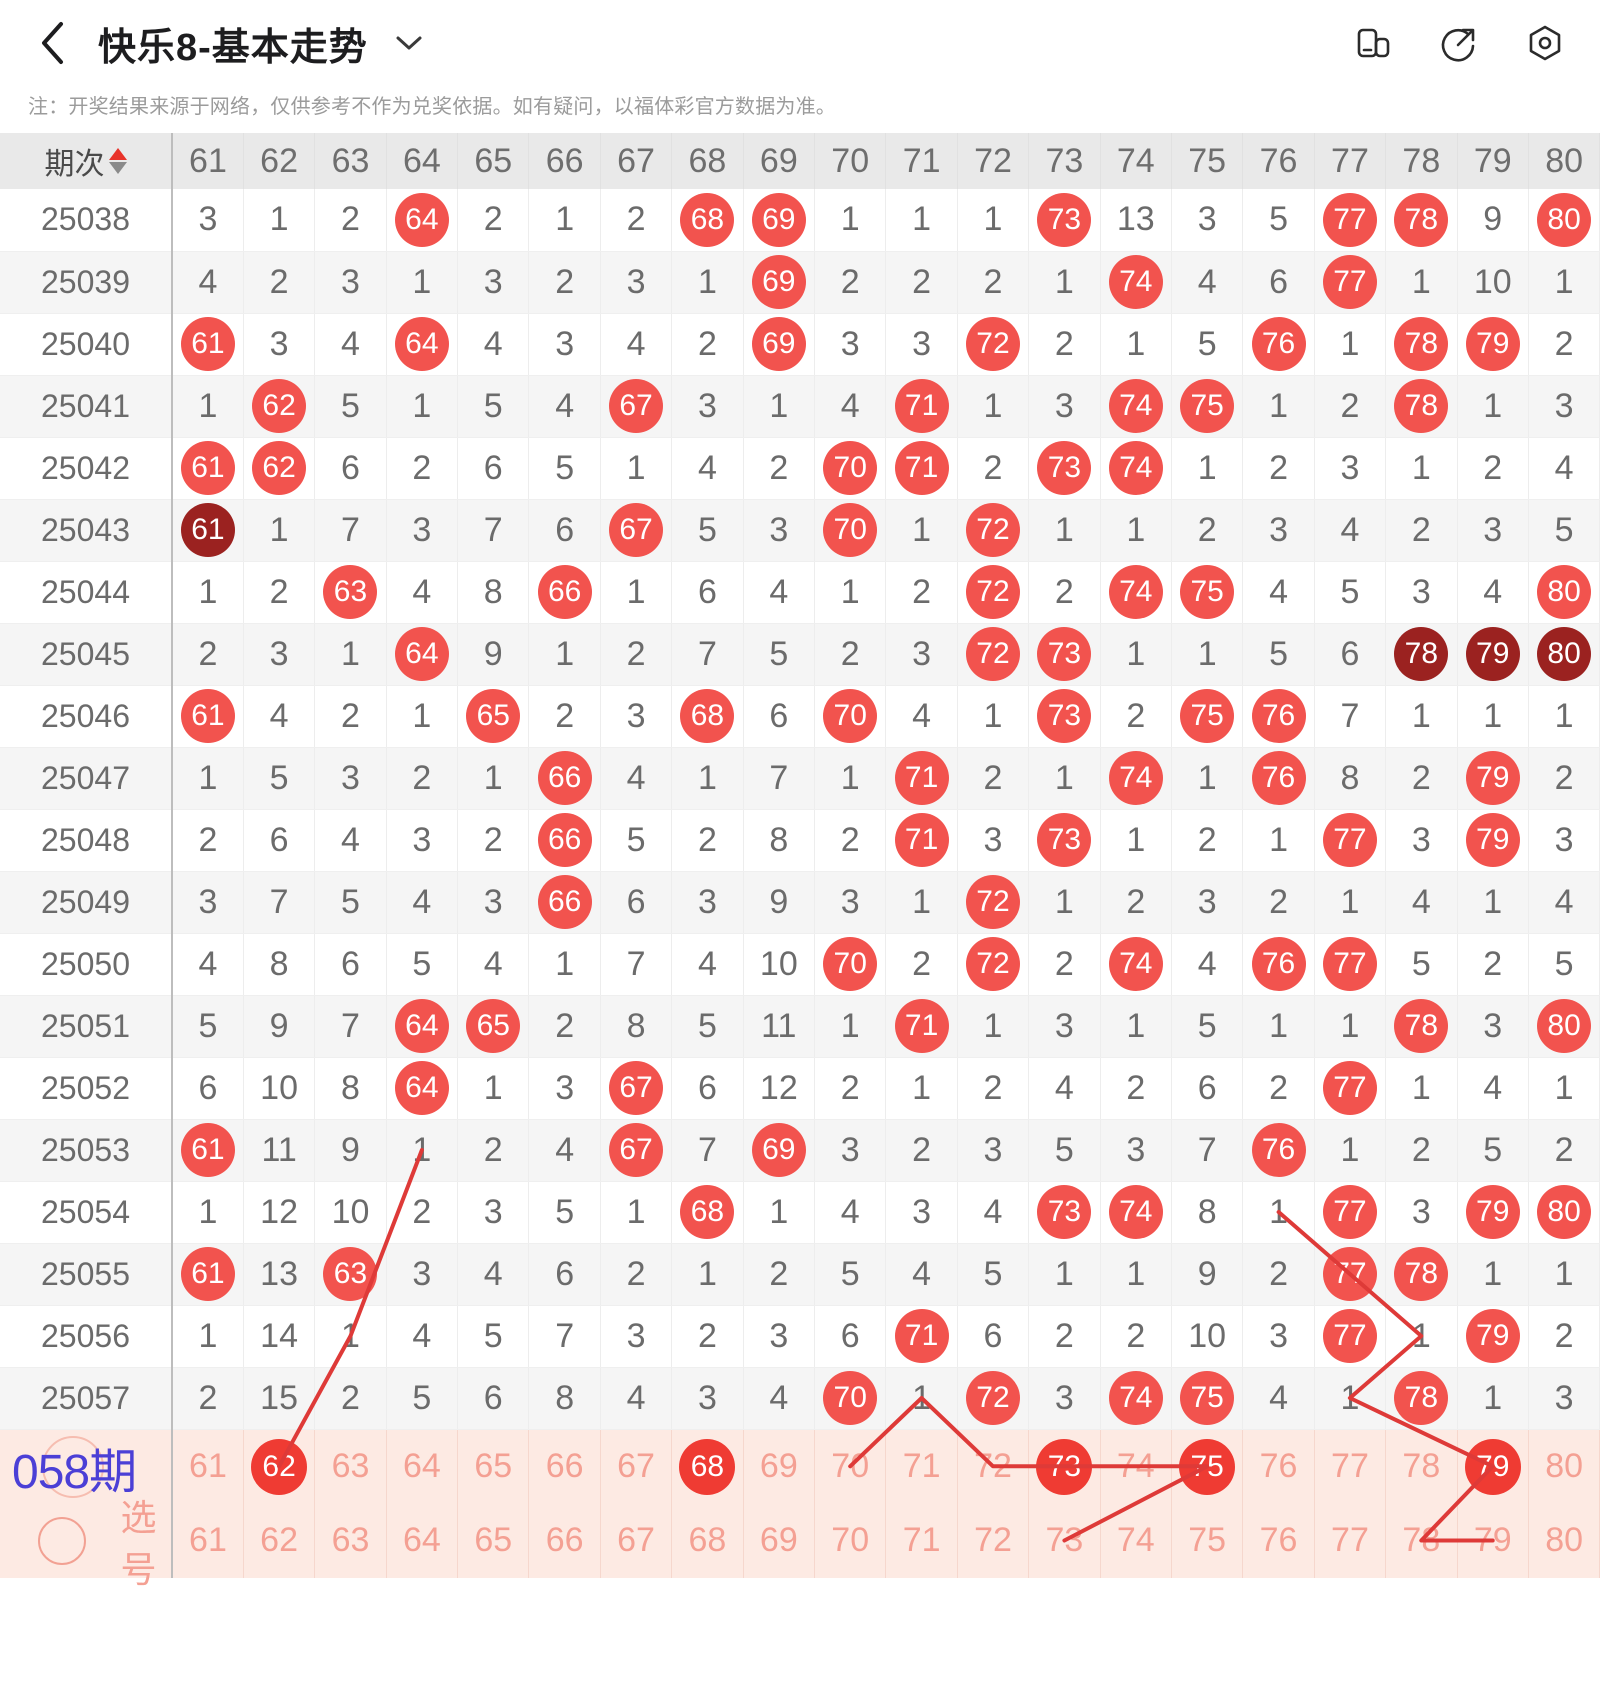 The height and width of the screenshot is (1700, 1600). Describe the element at coordinates (1421, 902) in the screenshot. I see `cell-78: 4` at that location.